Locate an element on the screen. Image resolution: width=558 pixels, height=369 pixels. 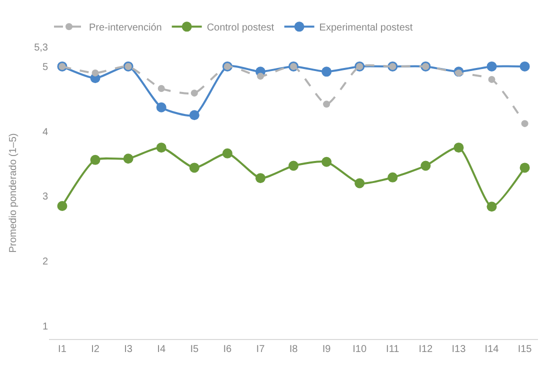
x-tick-label: I14 is located at coordinates (492, 349).